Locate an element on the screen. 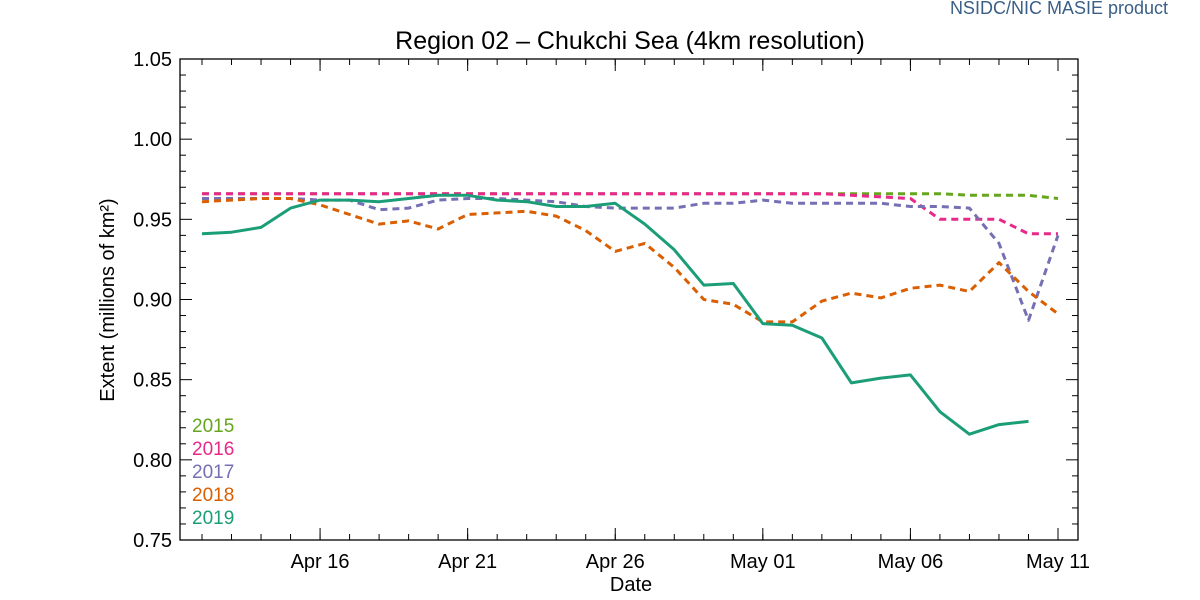  y-tick-label: 0.75 is located at coordinates (152, 541).